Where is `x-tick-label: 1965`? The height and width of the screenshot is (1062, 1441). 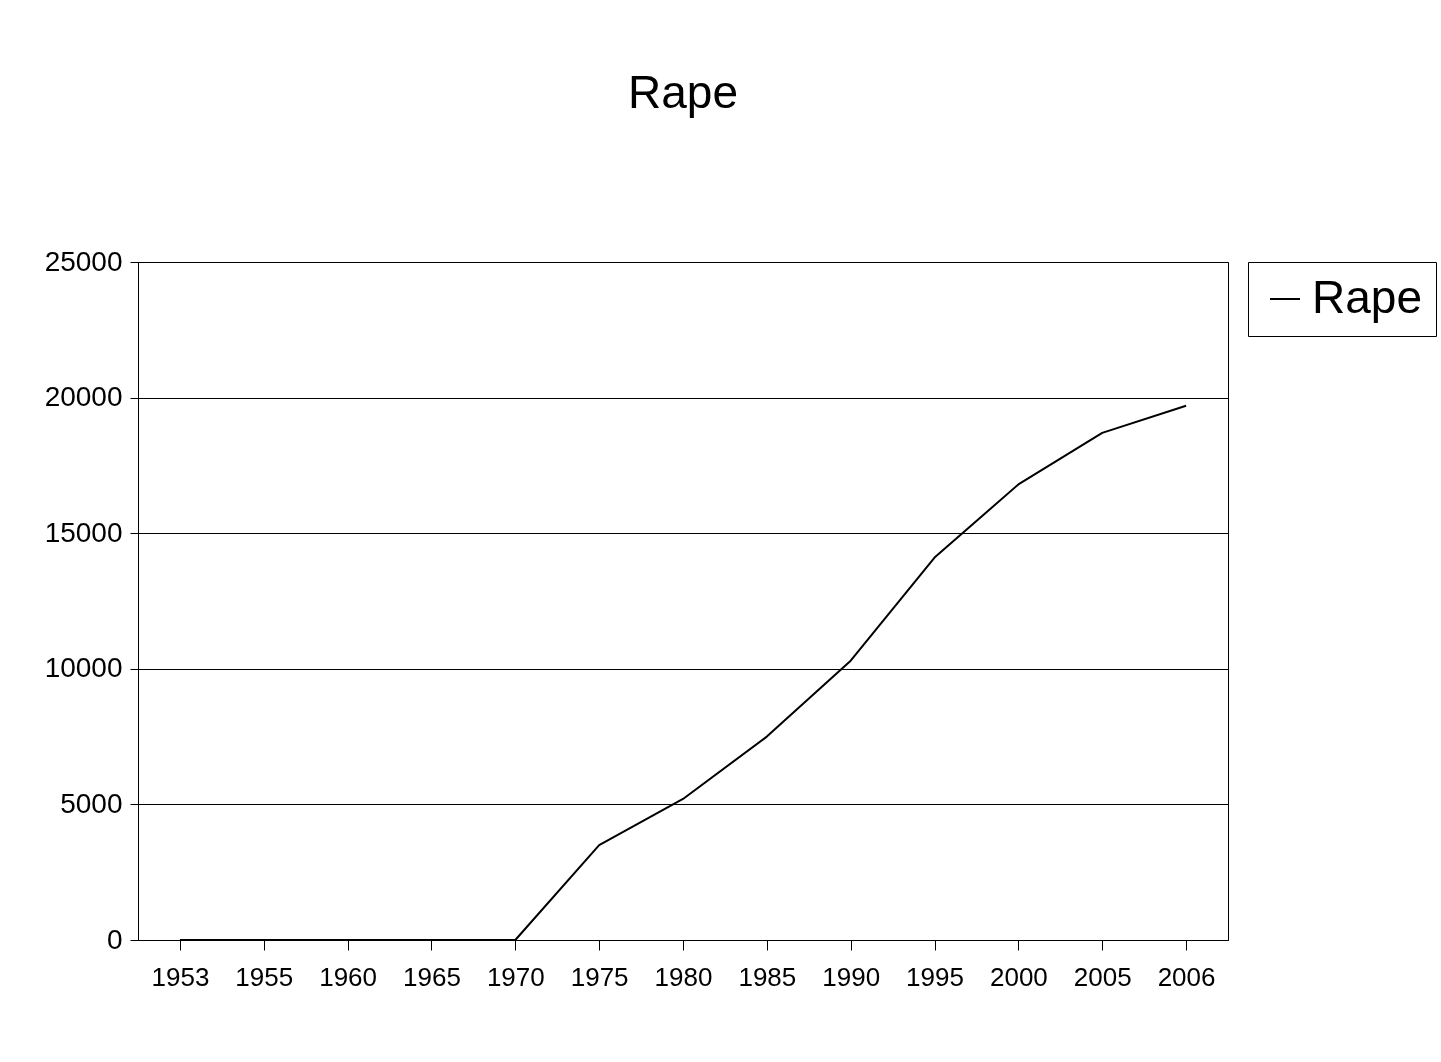
x-tick-label: 1965 is located at coordinates (432, 976).